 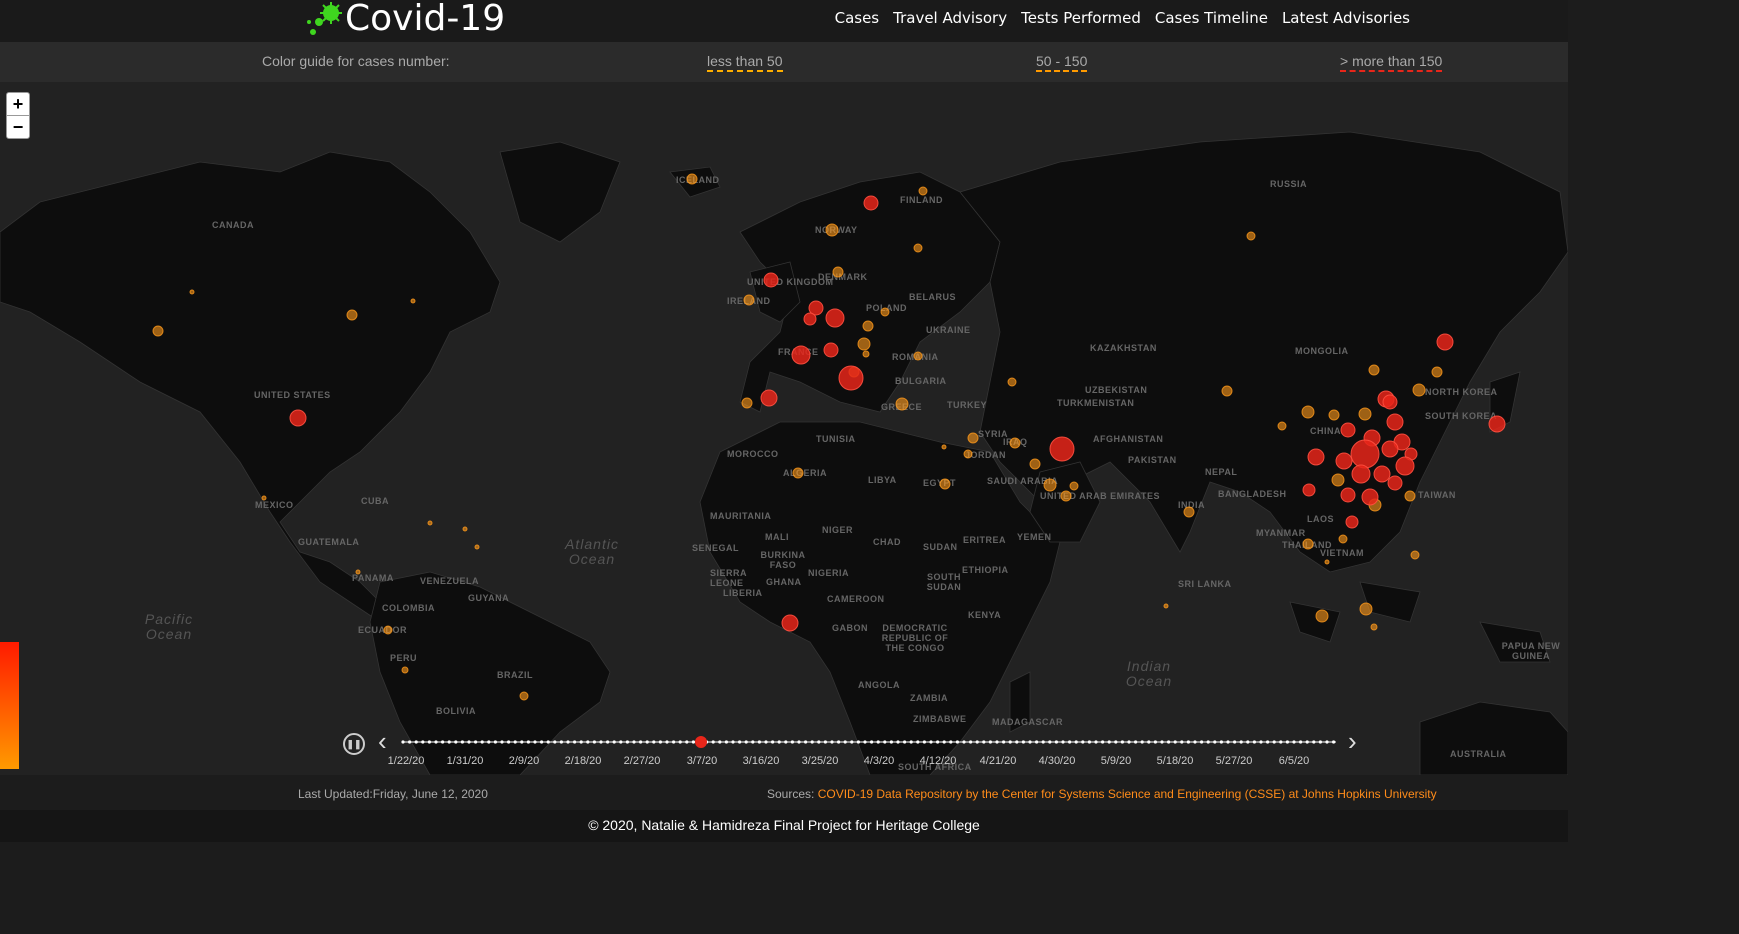 I want to click on site-title: Covid-19, so click(x=425, y=19).